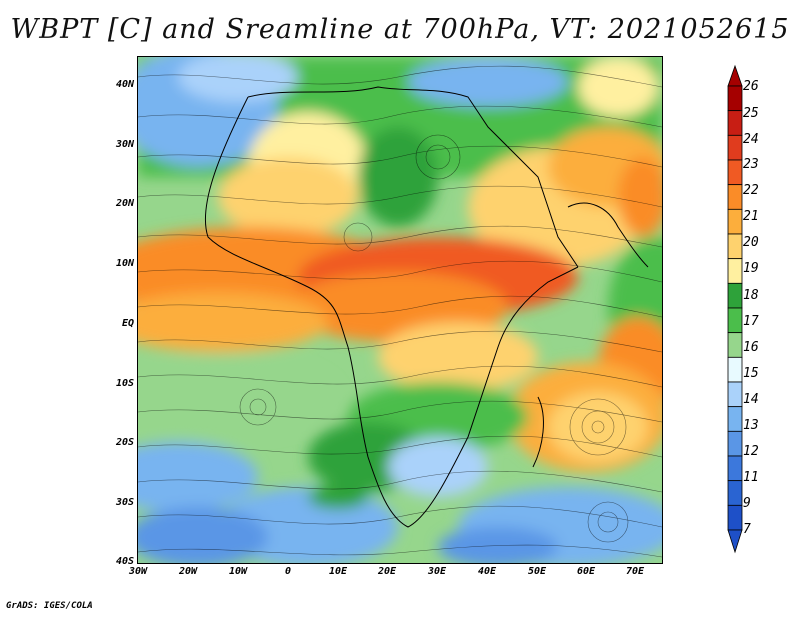  What do you see at coordinates (124, 561) in the screenshot?
I see `lat-tick-label: 40S` at bounding box center [124, 561].